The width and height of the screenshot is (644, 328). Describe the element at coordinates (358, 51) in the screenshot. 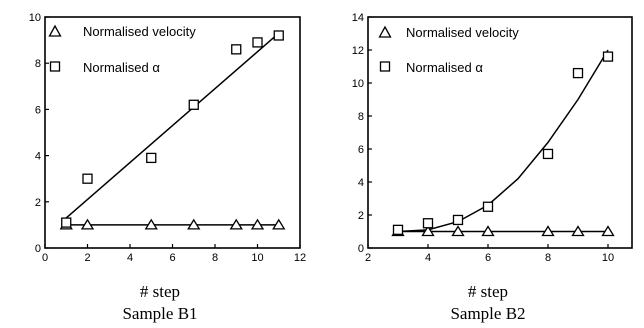

I see `y-tick-label: 12` at that location.